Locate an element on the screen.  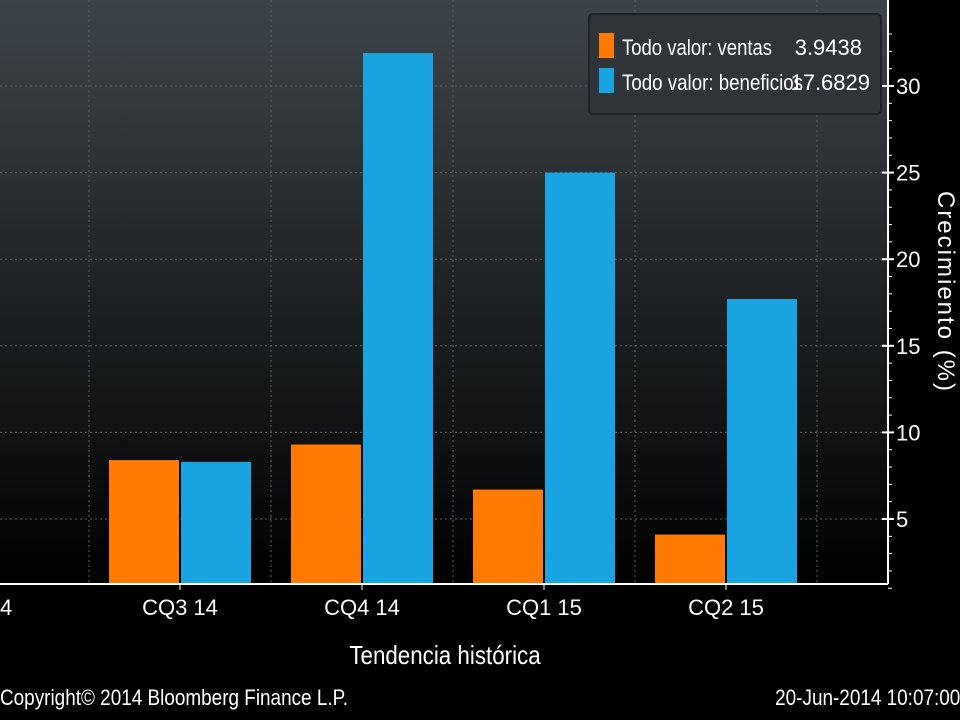
y-tick-label: 30 is located at coordinates (908, 86).